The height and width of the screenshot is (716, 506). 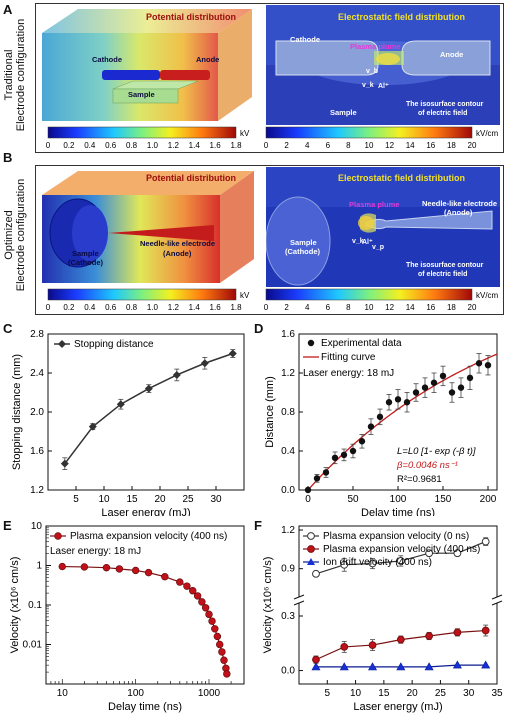 I want to click on panel-a-left-colorbar-tick-label: 0.4, so click(x=90, y=145).